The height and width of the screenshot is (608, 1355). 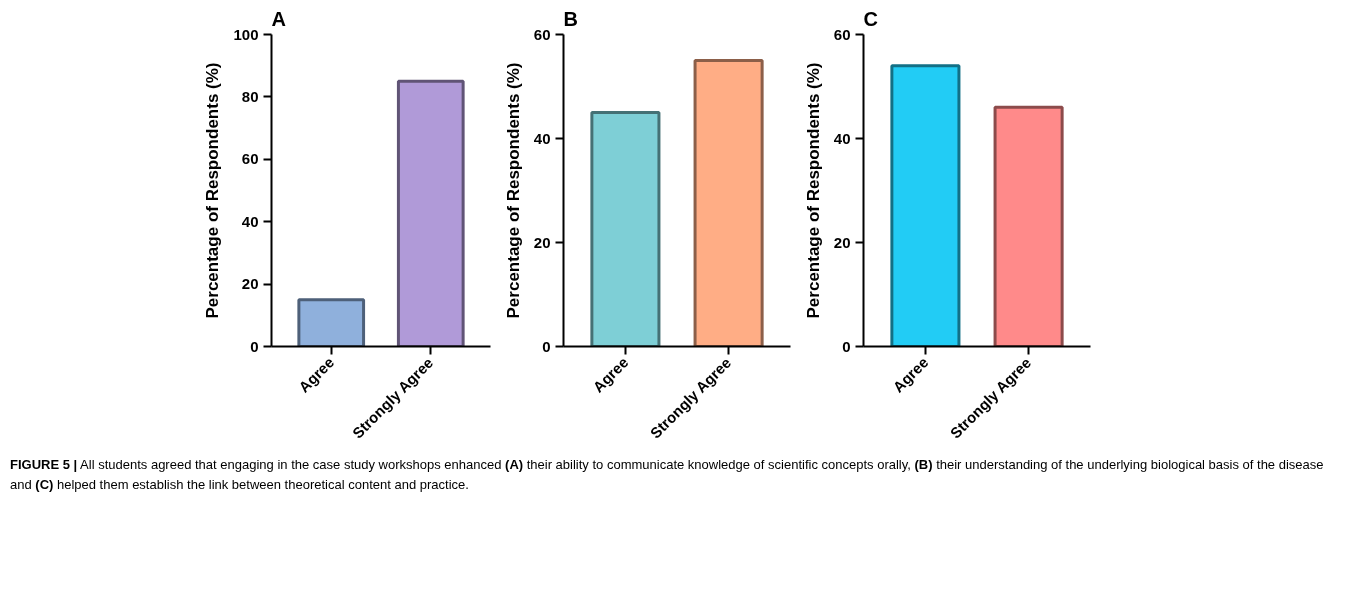 I want to click on chart-title: C, so click(x=870, y=18).